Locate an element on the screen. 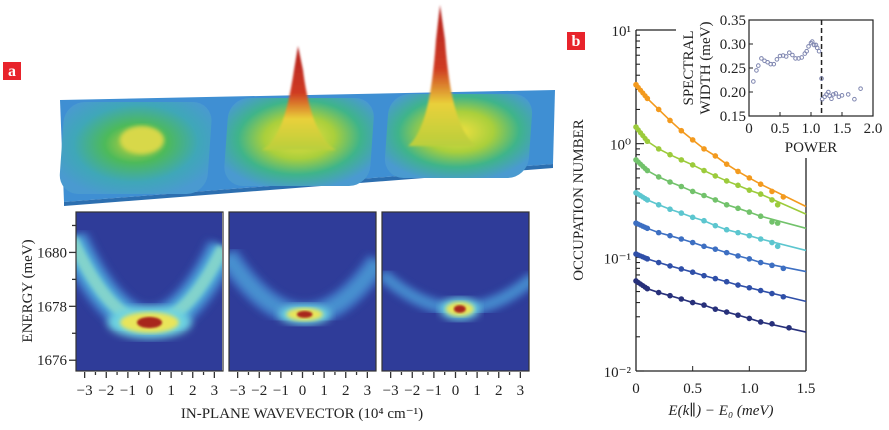  x-tick-label: 1 is located at coordinates (171, 391).